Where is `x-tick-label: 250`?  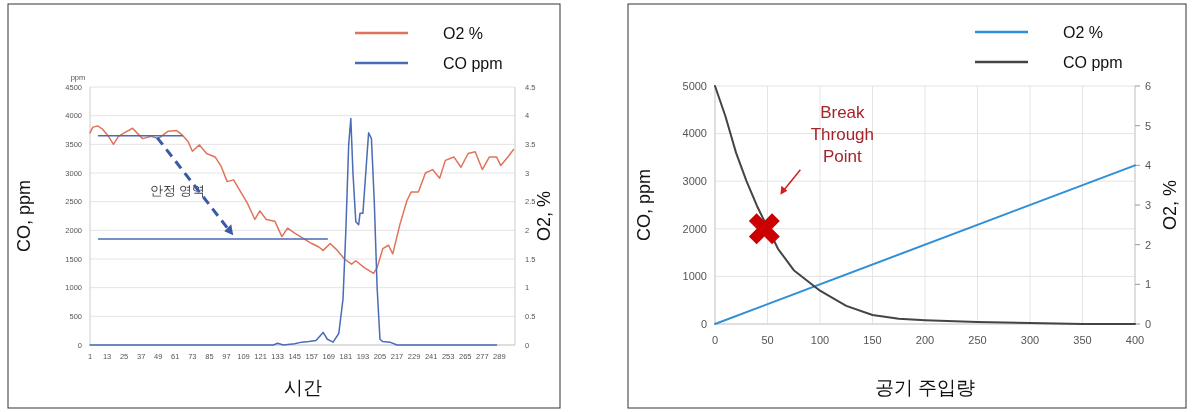
x-tick-label: 250 is located at coordinates (977, 340).